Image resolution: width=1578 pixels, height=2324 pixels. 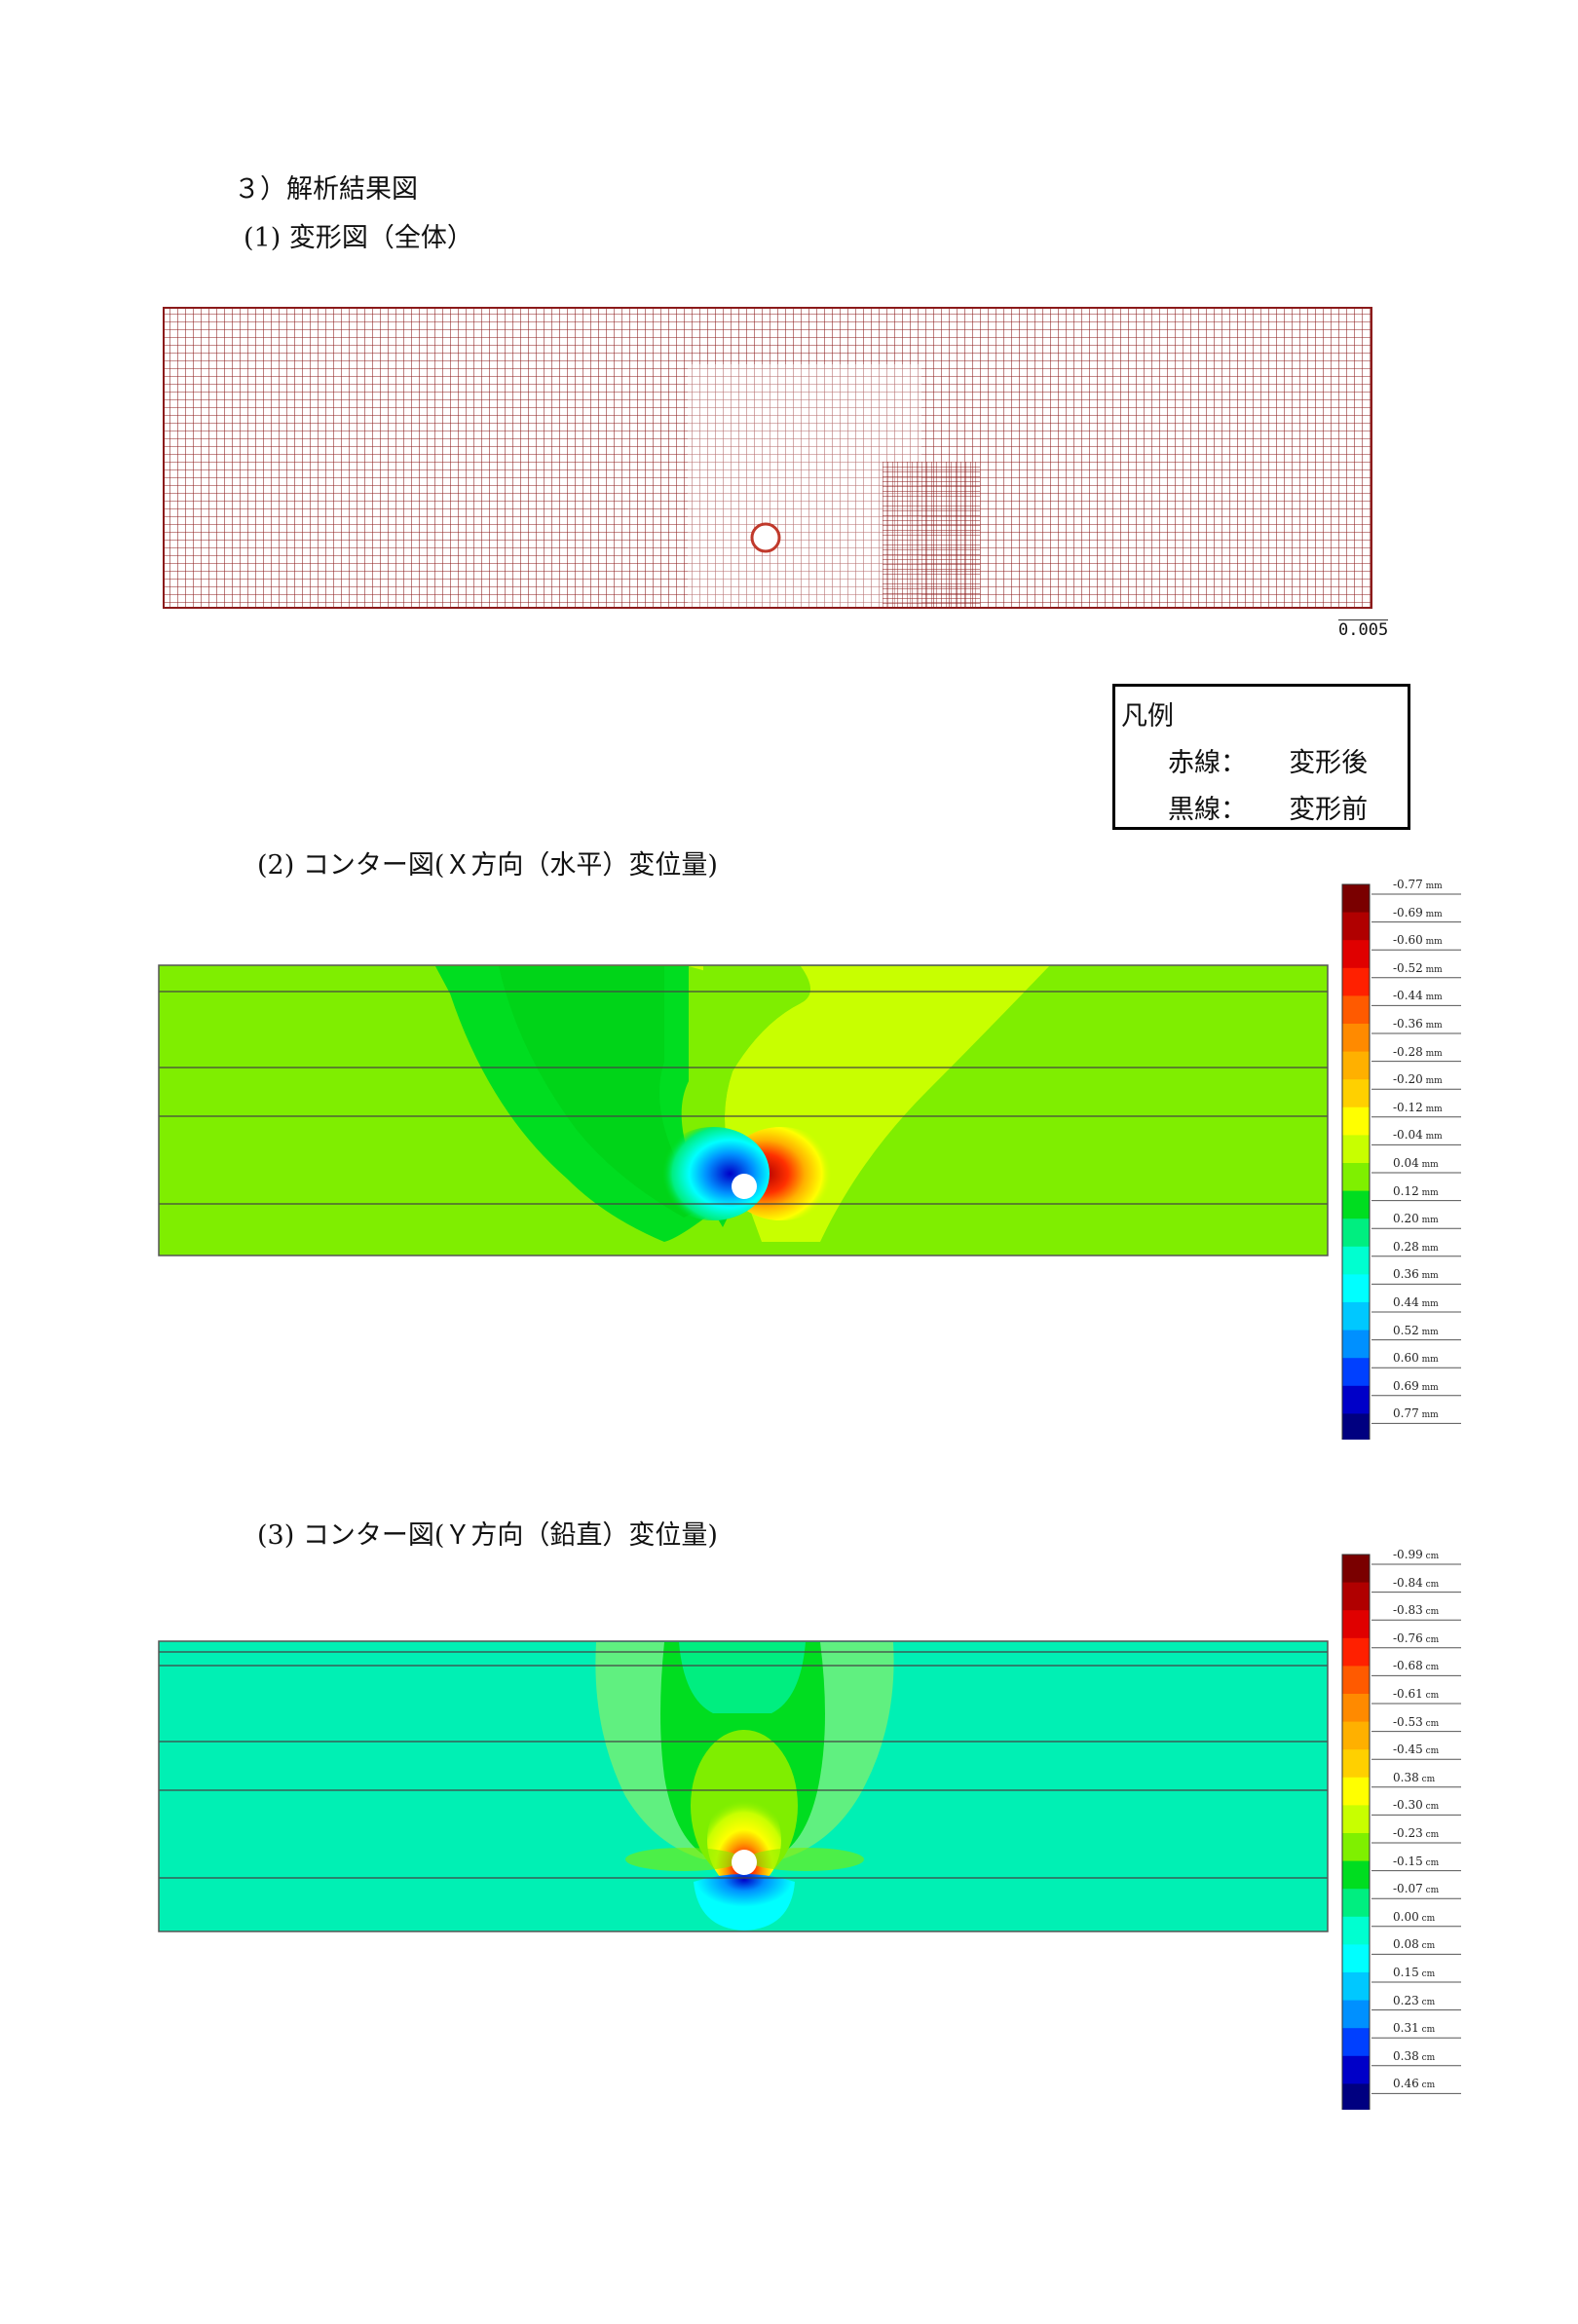 What do you see at coordinates (1408, 1554) in the screenshot?
I see `colorbar-value: -0.99` at bounding box center [1408, 1554].